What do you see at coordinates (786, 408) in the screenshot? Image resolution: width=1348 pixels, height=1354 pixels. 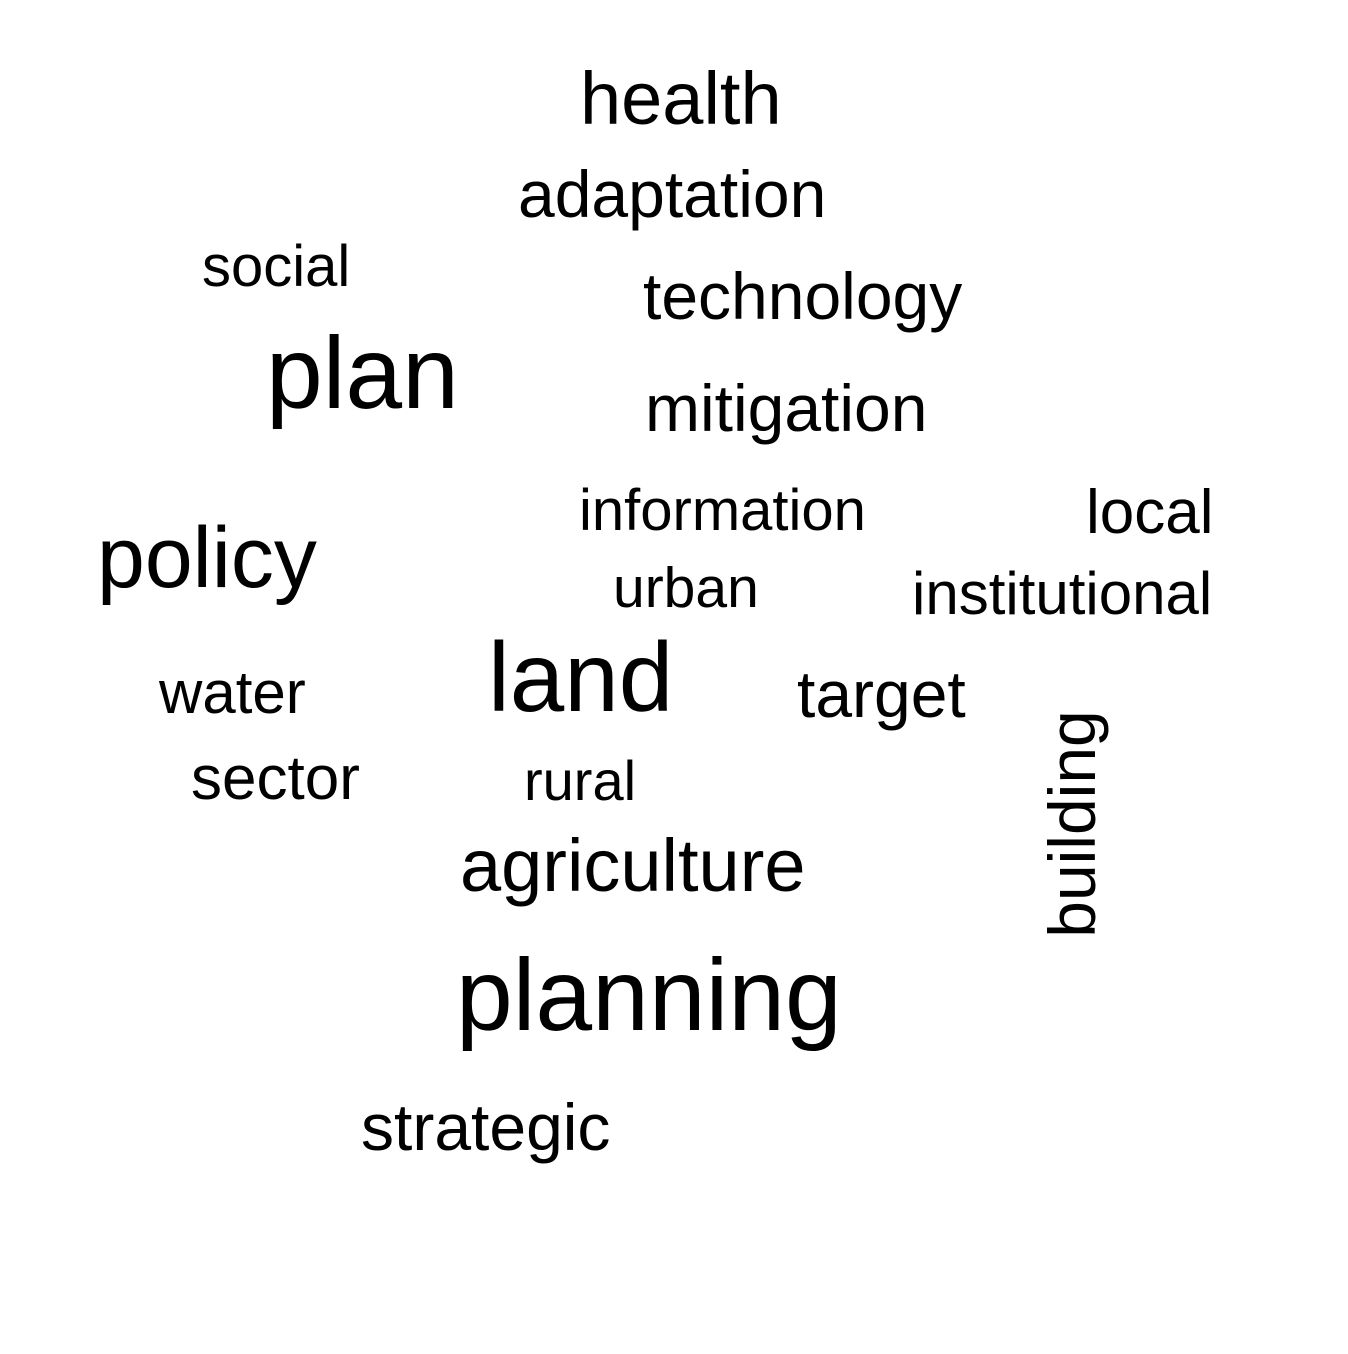 I see `word-mitigation: mitigation` at bounding box center [786, 408].